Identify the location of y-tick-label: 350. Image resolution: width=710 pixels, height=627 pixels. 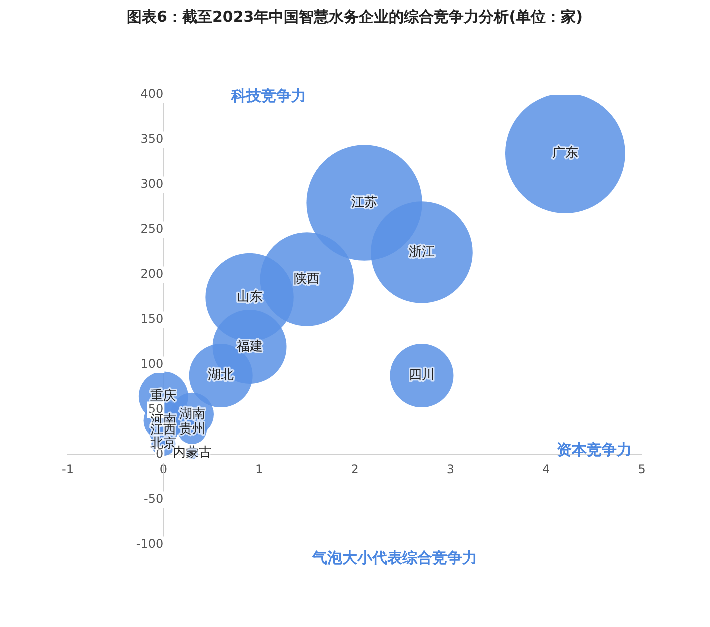
(152, 139).